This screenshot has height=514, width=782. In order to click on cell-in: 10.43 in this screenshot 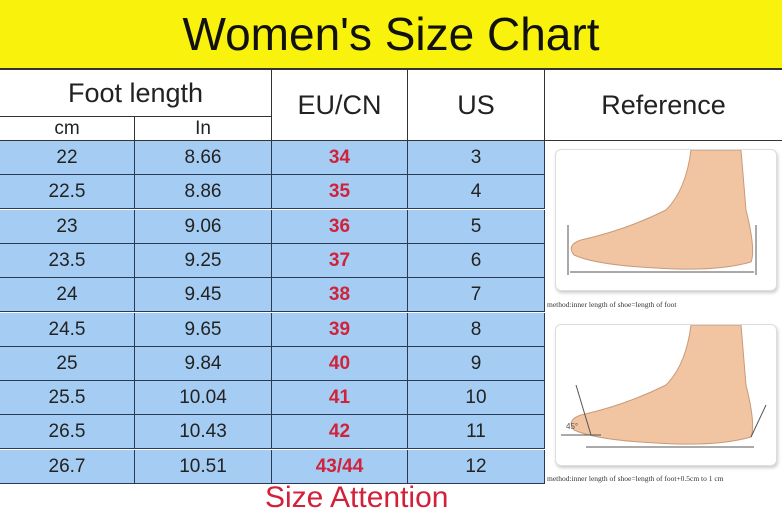, I will do `click(203, 432)`.